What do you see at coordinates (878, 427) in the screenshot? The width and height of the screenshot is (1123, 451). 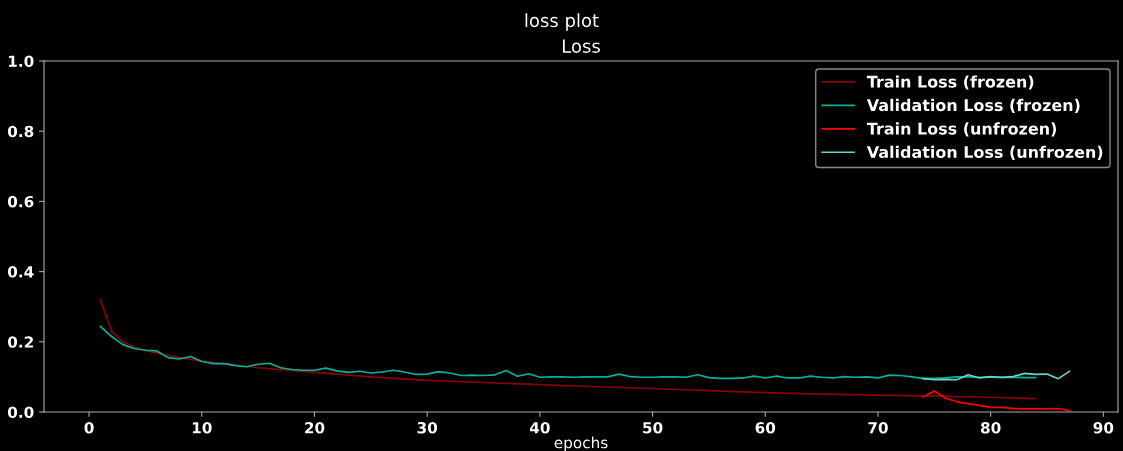 I see `x-tick-label: 70` at bounding box center [878, 427].